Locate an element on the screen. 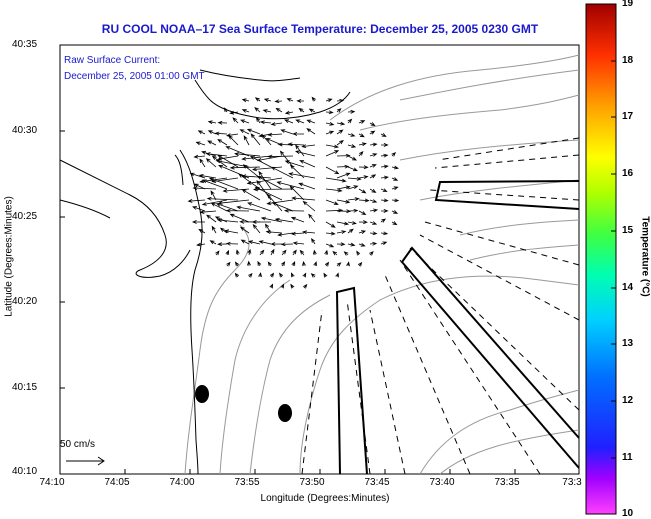 The width and height of the screenshot is (651, 519). colorbar-tick-label: 18 is located at coordinates (628, 60).